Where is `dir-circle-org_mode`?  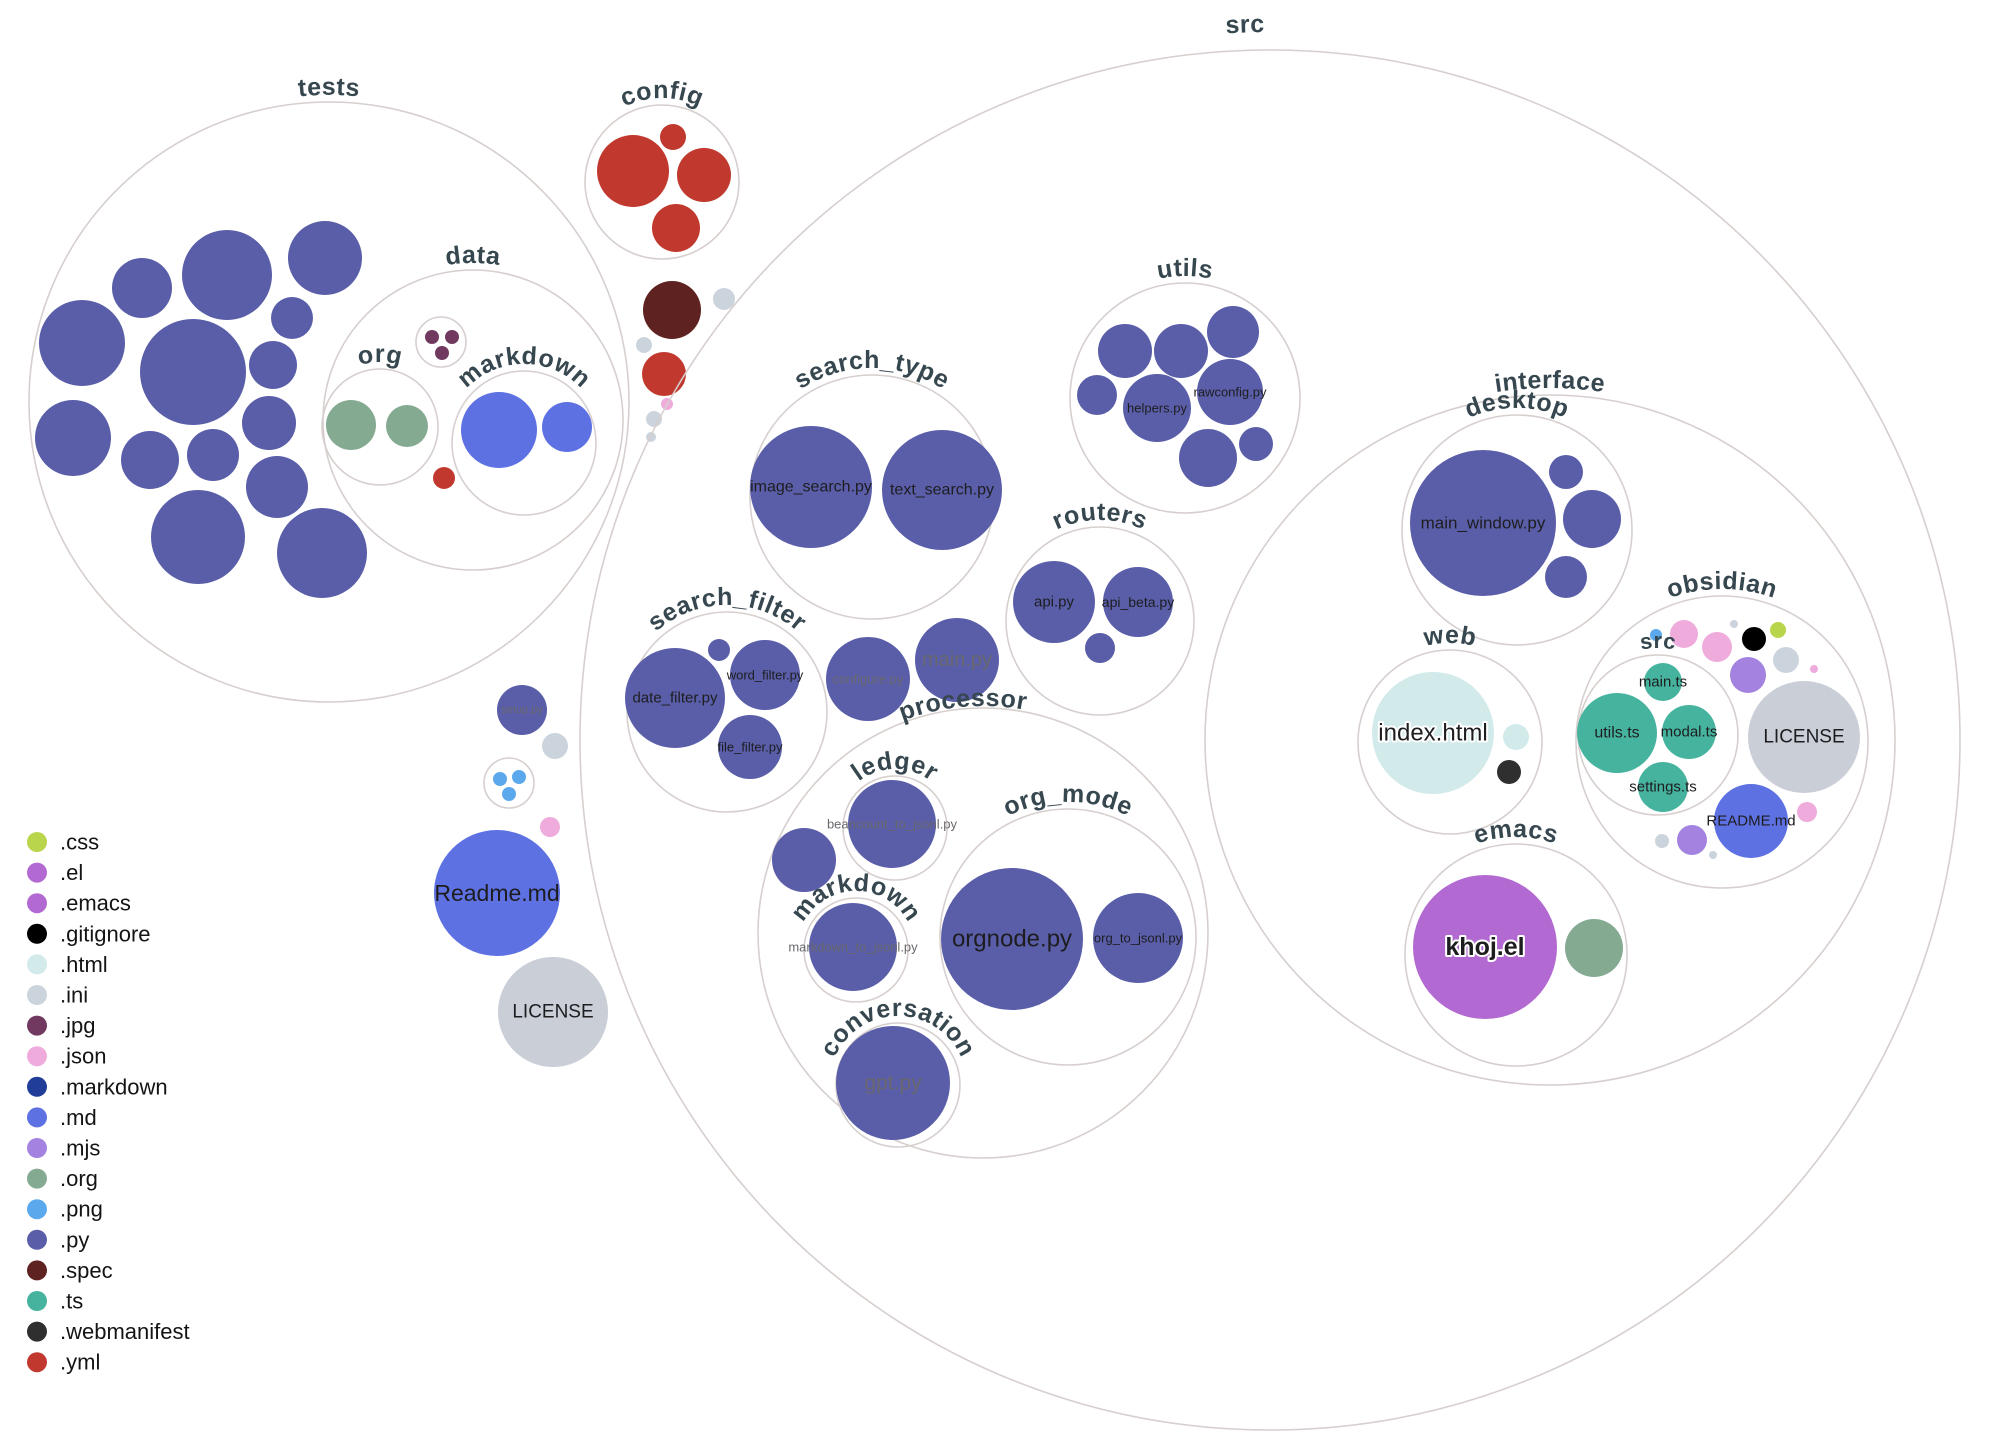 dir-circle-org_mode is located at coordinates (1068, 937).